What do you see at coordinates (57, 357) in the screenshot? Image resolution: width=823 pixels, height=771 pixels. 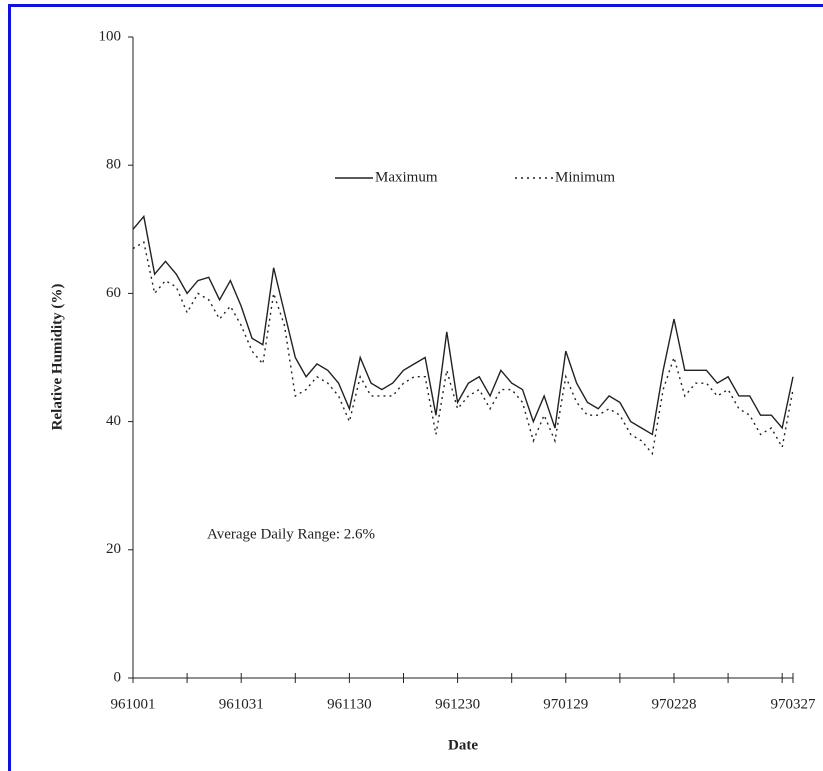 I see `y-axis-label: Relative Humidity (%)` at bounding box center [57, 357].